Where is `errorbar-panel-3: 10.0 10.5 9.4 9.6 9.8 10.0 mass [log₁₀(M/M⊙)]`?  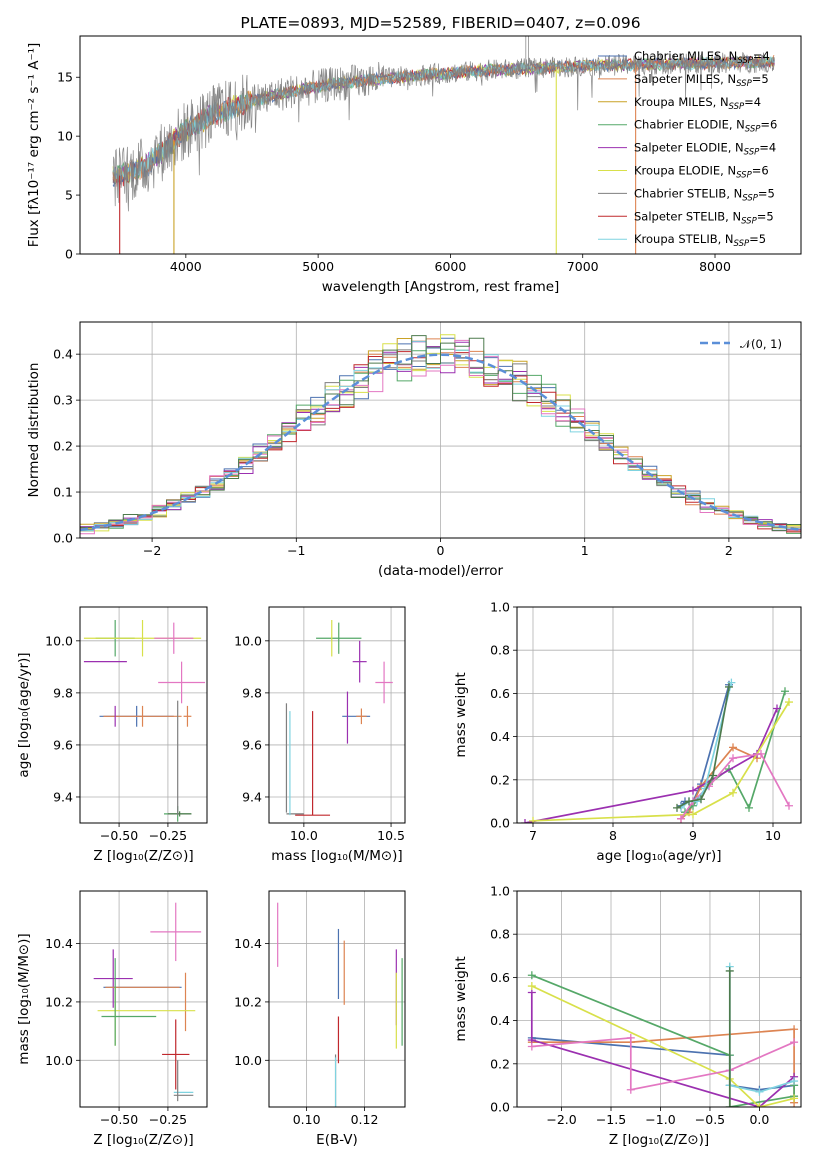
errorbar-panel-3: 10.0 10.5 9.4 9.6 9.8 10.0 mass [log₁₀(M/M⊙)] is located at coordinates (320, 735).